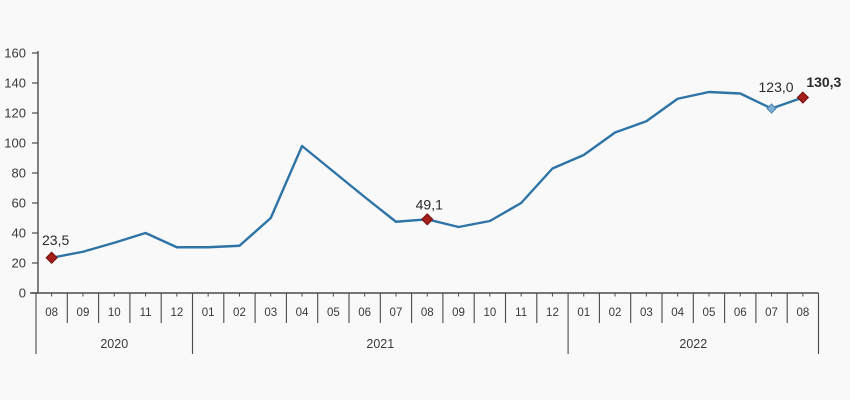 The width and height of the screenshot is (850, 400). Describe the element at coordinates (823, 82) in the screenshot. I see `data-point-label: 130,3` at that location.